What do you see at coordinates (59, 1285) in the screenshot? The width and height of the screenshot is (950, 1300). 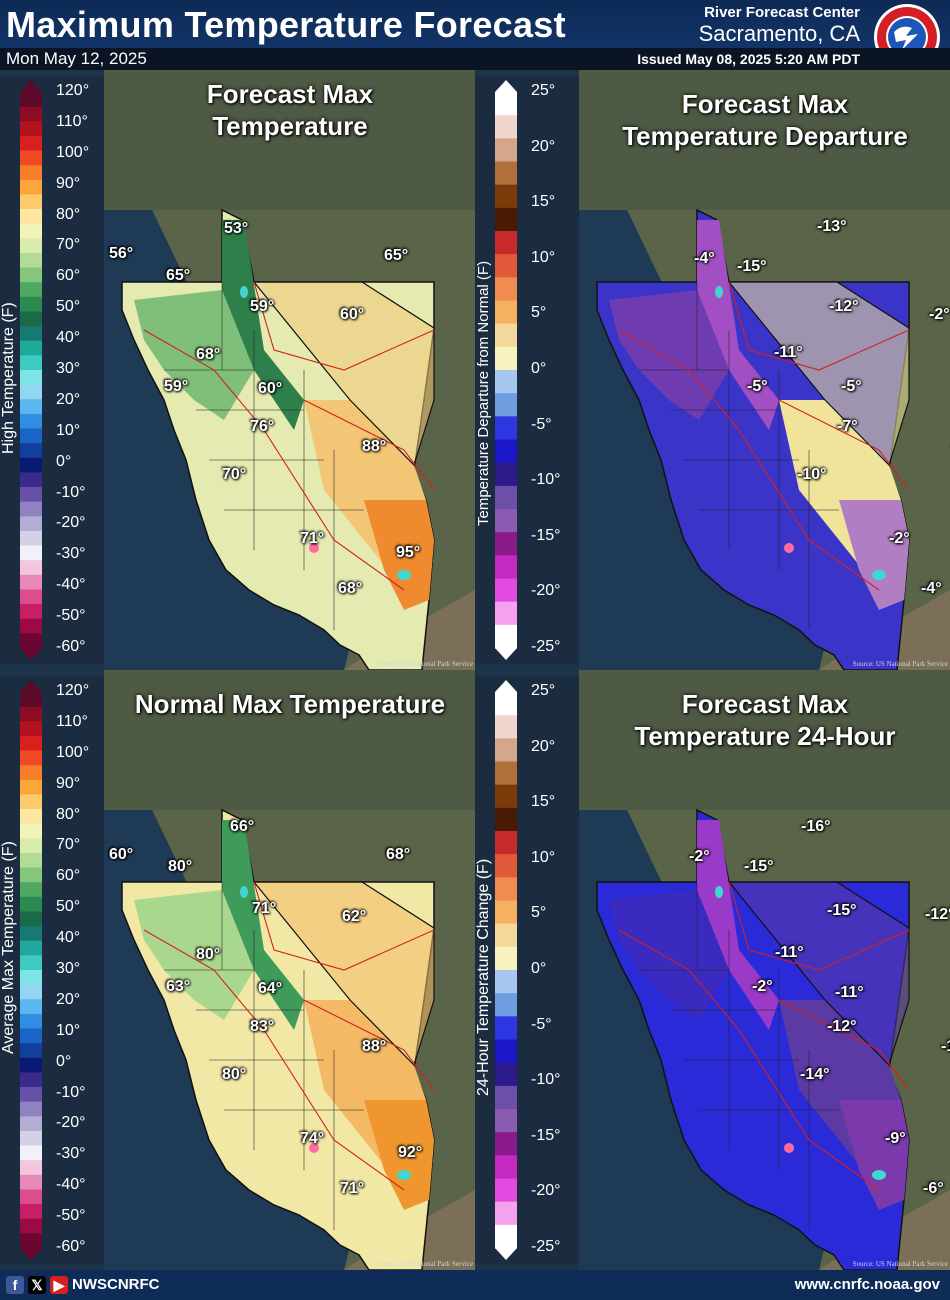 I see `youtube-icon: ▶` at bounding box center [59, 1285].